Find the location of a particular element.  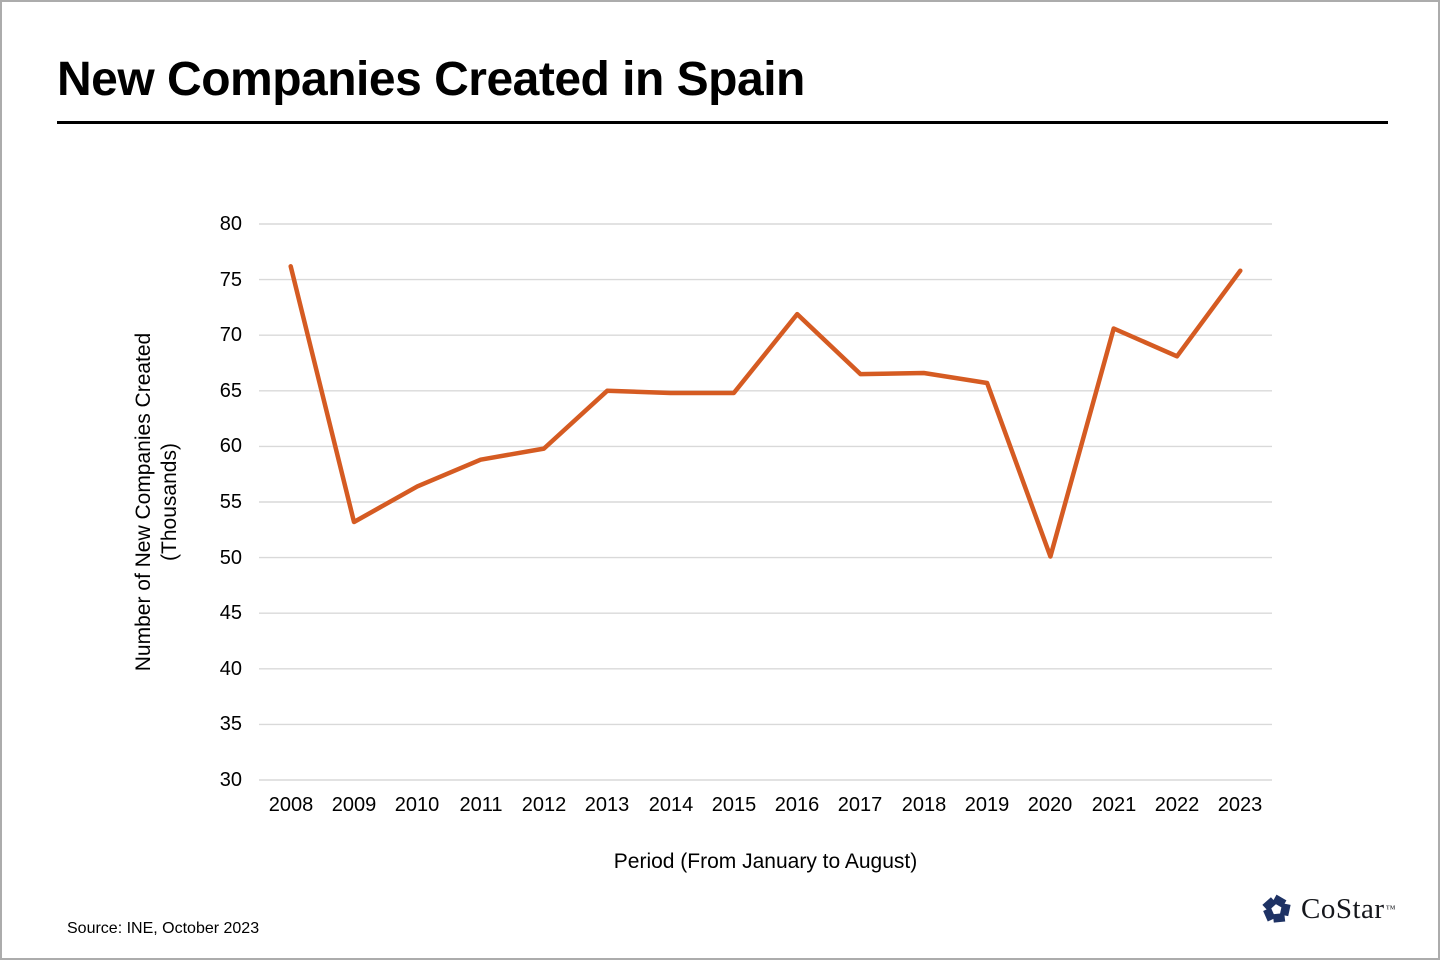

x-tick-label: 2014 is located at coordinates (671, 805).